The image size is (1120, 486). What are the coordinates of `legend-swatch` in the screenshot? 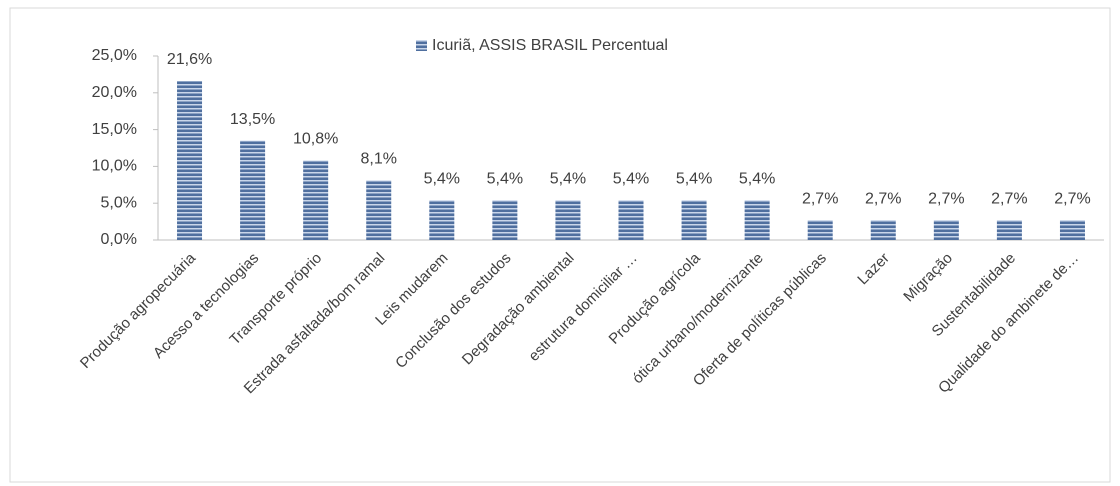 It's located at (421, 45).